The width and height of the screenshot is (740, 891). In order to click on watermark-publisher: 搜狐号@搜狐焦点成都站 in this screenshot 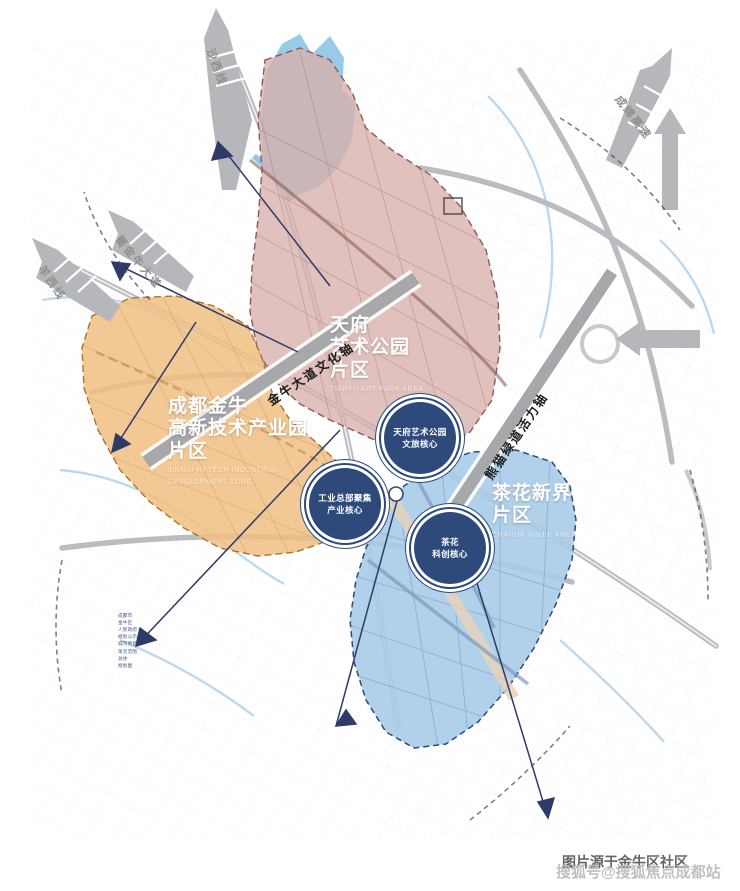, I will do `click(638, 872)`.